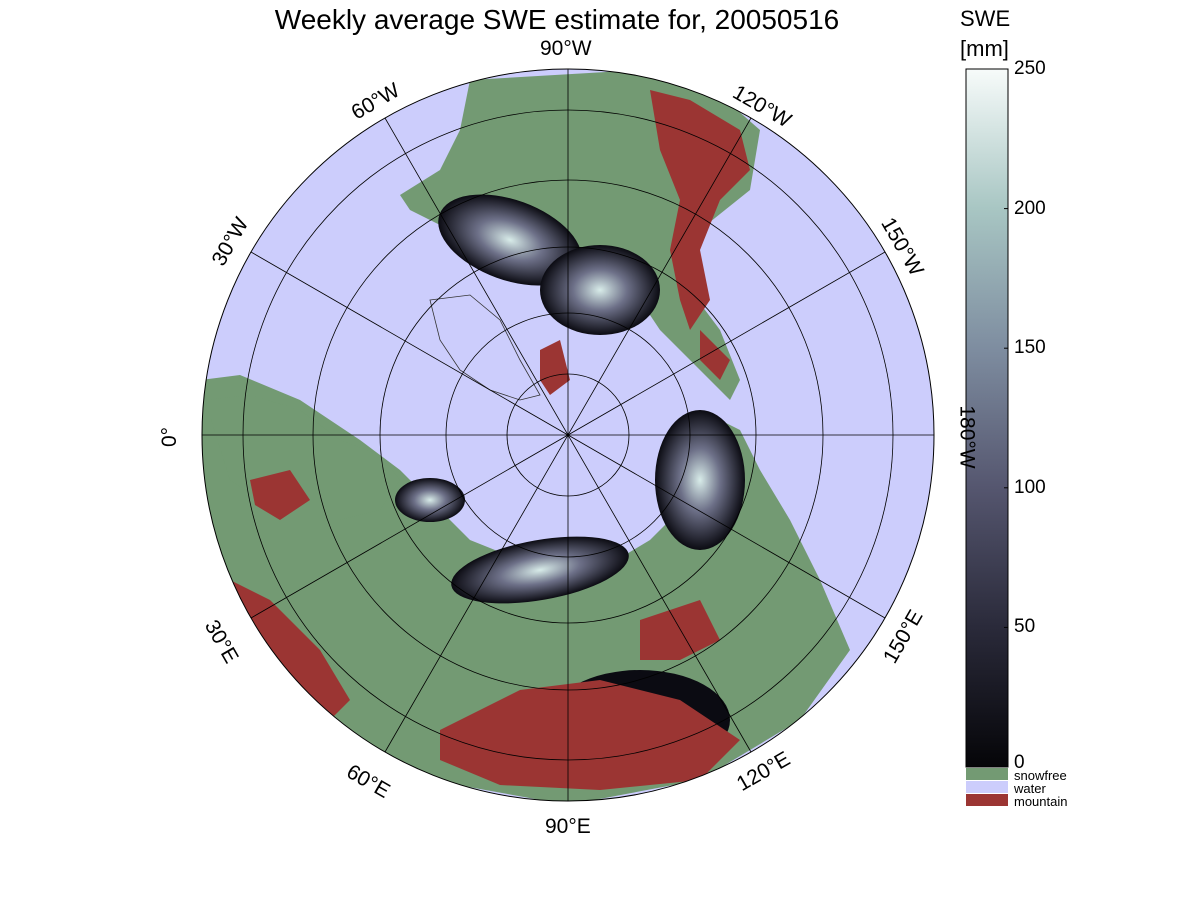  Describe the element at coordinates (1006, 418) in the screenshot. I see `colorbar-ticks` at that location.